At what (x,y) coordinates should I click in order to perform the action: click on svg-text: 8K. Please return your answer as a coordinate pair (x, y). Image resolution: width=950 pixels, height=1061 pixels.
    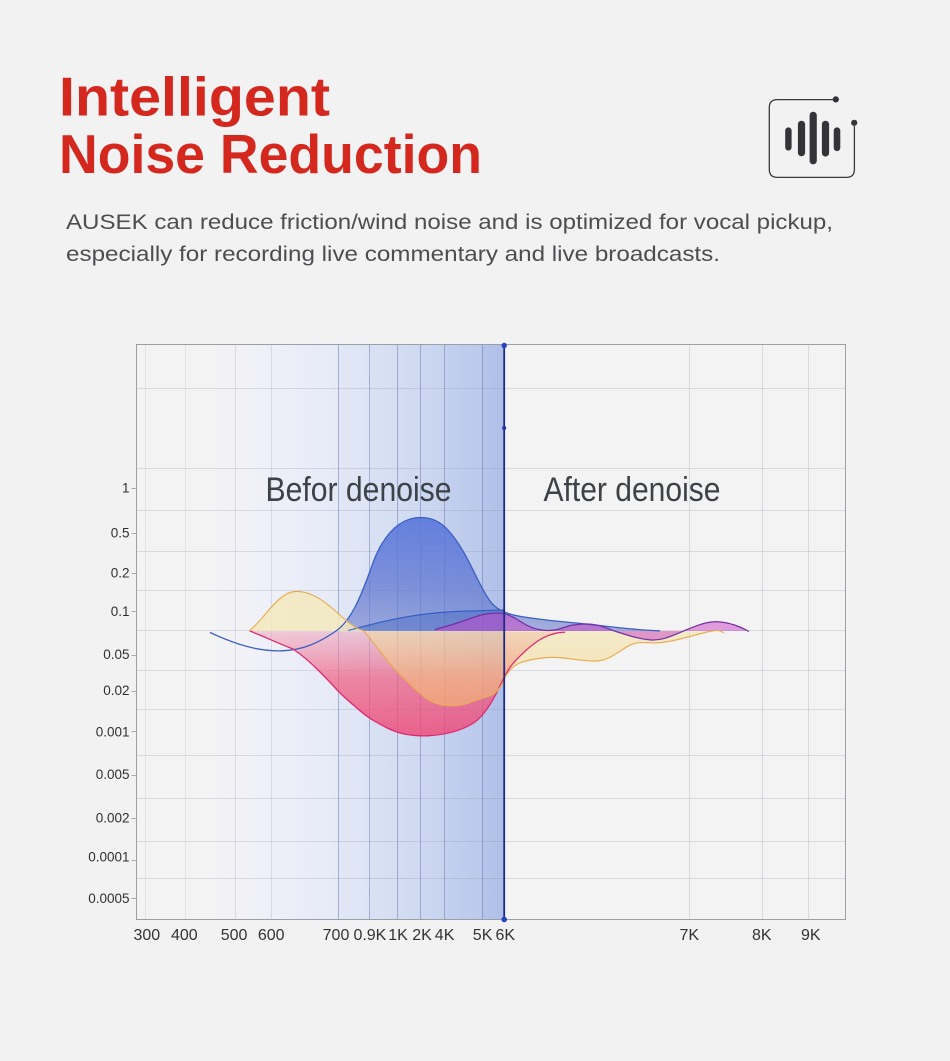
    Looking at the image, I should click on (762, 935).